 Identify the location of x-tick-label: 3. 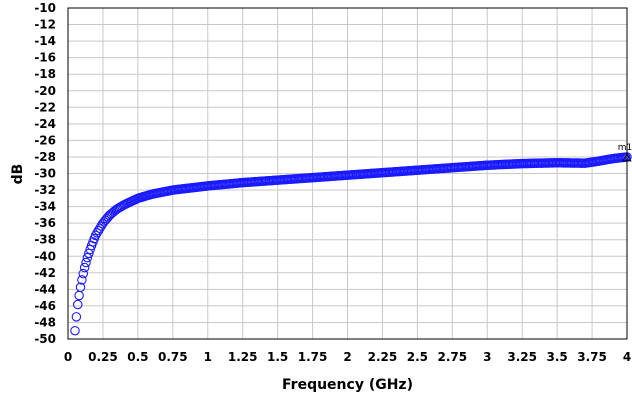
(487, 357).